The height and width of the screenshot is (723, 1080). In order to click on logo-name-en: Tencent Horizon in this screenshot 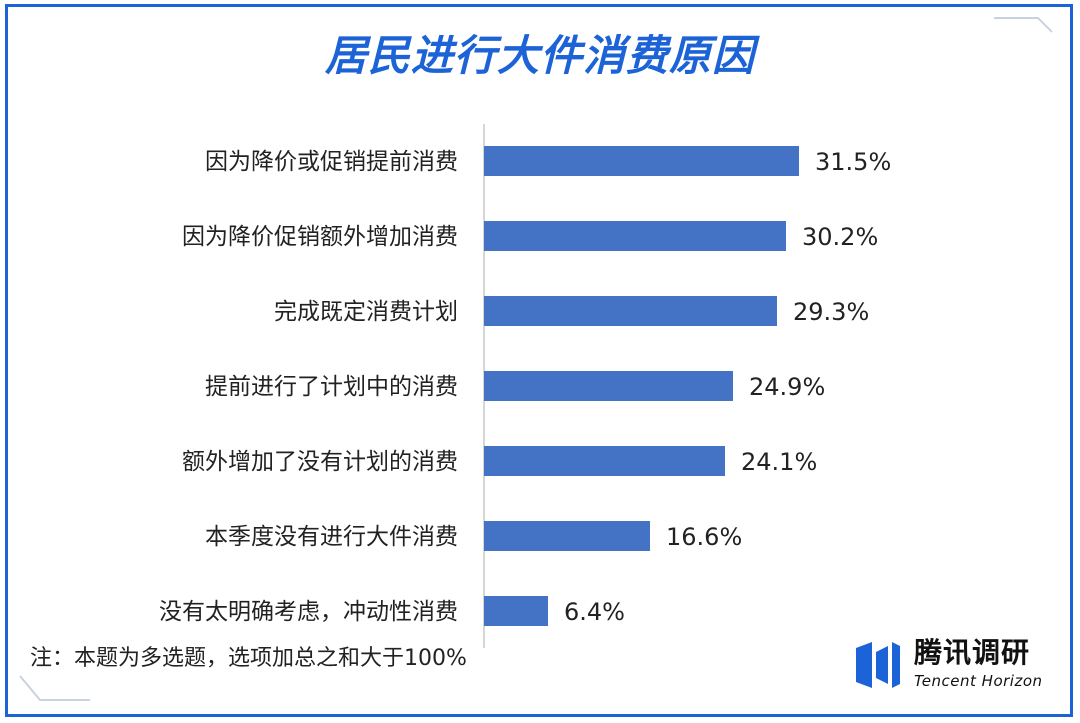, I will do `click(978, 681)`.